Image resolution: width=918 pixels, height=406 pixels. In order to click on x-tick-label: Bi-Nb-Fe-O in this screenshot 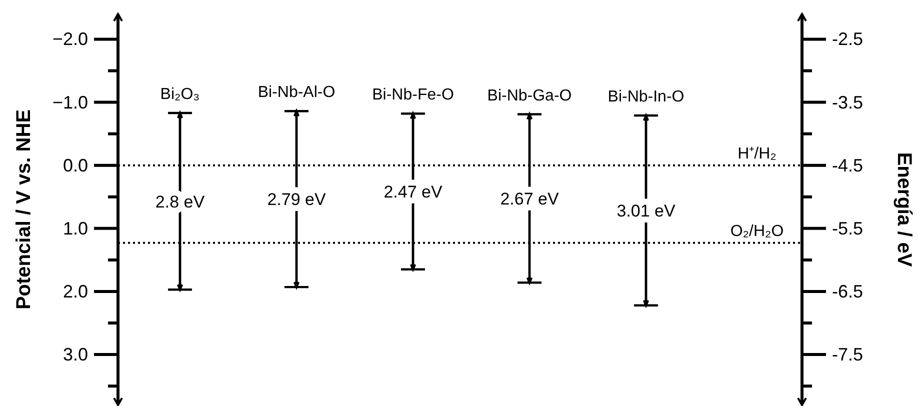, I will do `click(413, 95)`.